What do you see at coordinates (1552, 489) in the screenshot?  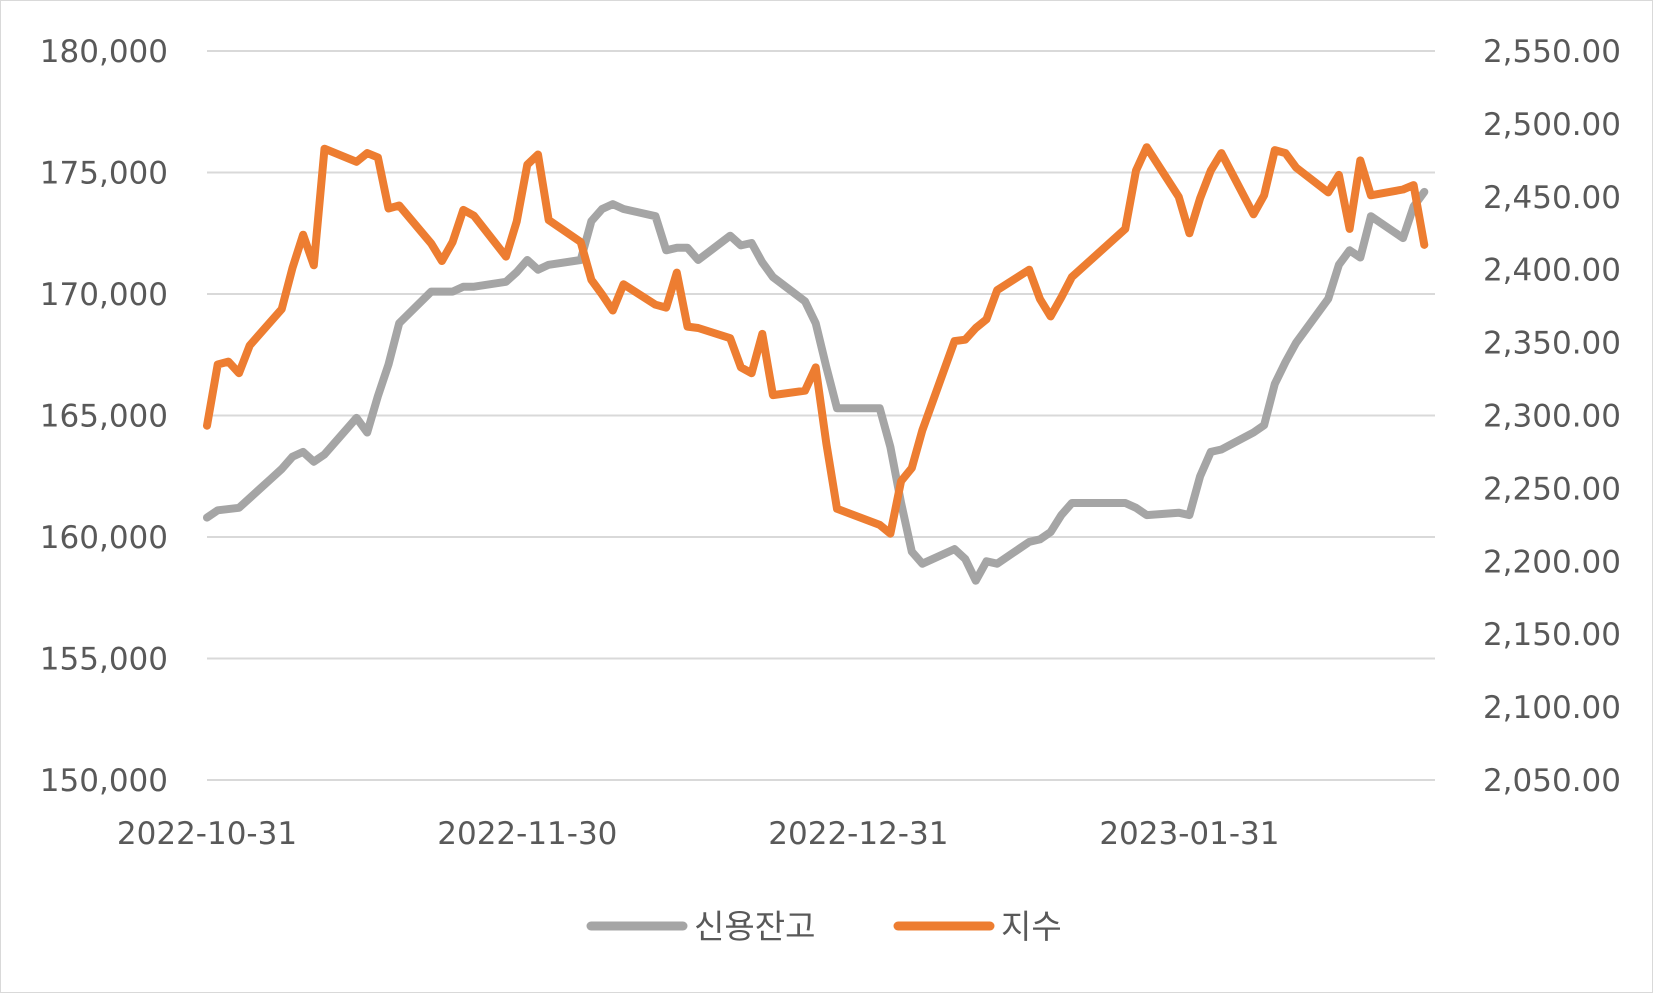 I see `right-y-tick-label: 2,250.00` at bounding box center [1552, 489].